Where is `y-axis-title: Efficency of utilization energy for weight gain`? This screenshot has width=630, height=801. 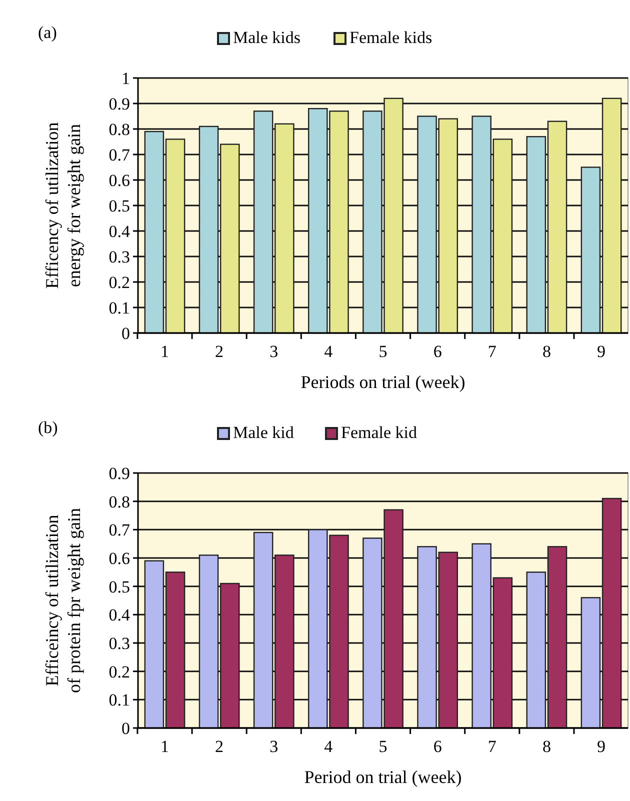 y-axis-title: Efficency of utilization energy for weight gain is located at coordinates (63, 205).